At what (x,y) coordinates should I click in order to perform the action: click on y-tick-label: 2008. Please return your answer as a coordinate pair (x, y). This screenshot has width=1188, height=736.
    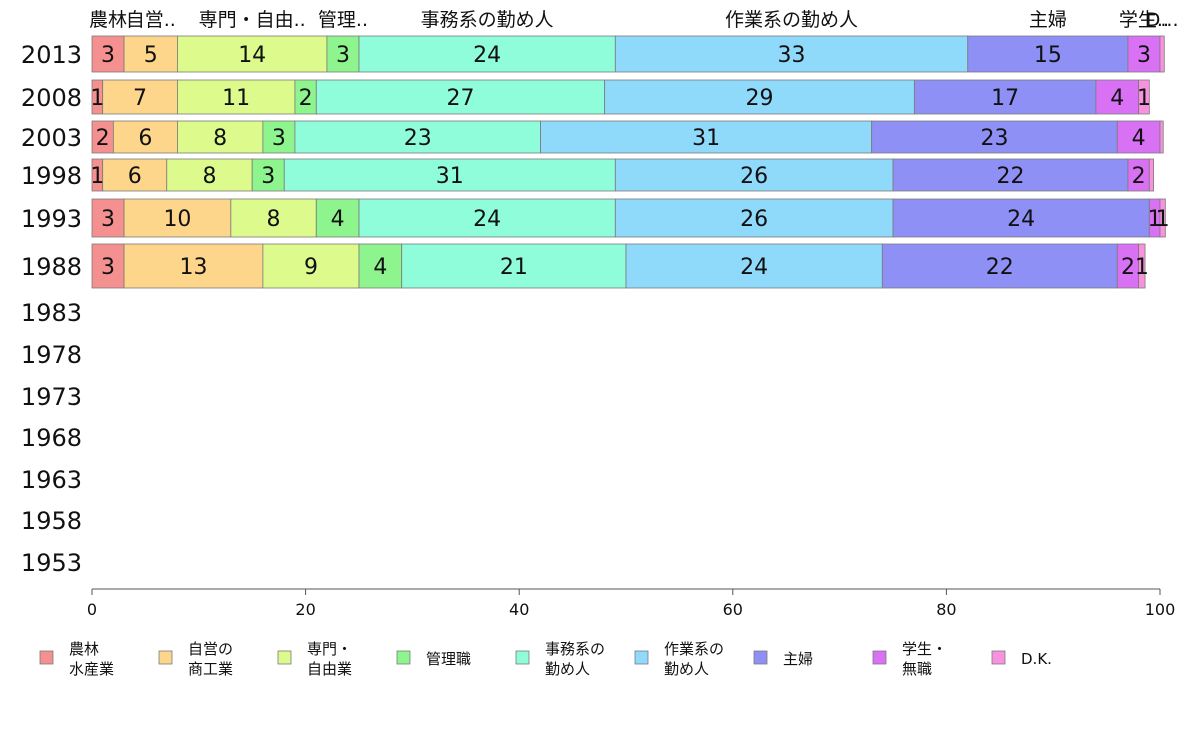
    Looking at the image, I should click on (51, 98).